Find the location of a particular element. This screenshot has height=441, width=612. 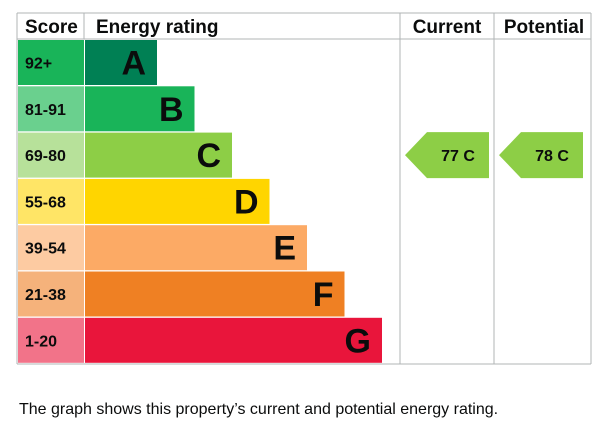

score-range-d: 55-68 is located at coordinates (45, 202).